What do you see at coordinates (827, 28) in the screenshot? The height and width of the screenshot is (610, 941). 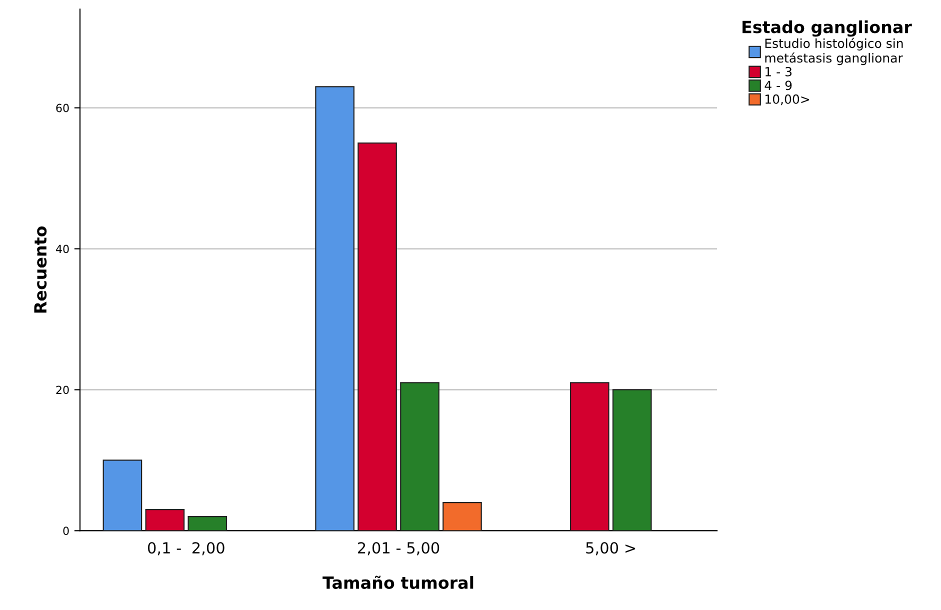 I see `legend-title: Estado ganglionar` at bounding box center [827, 28].